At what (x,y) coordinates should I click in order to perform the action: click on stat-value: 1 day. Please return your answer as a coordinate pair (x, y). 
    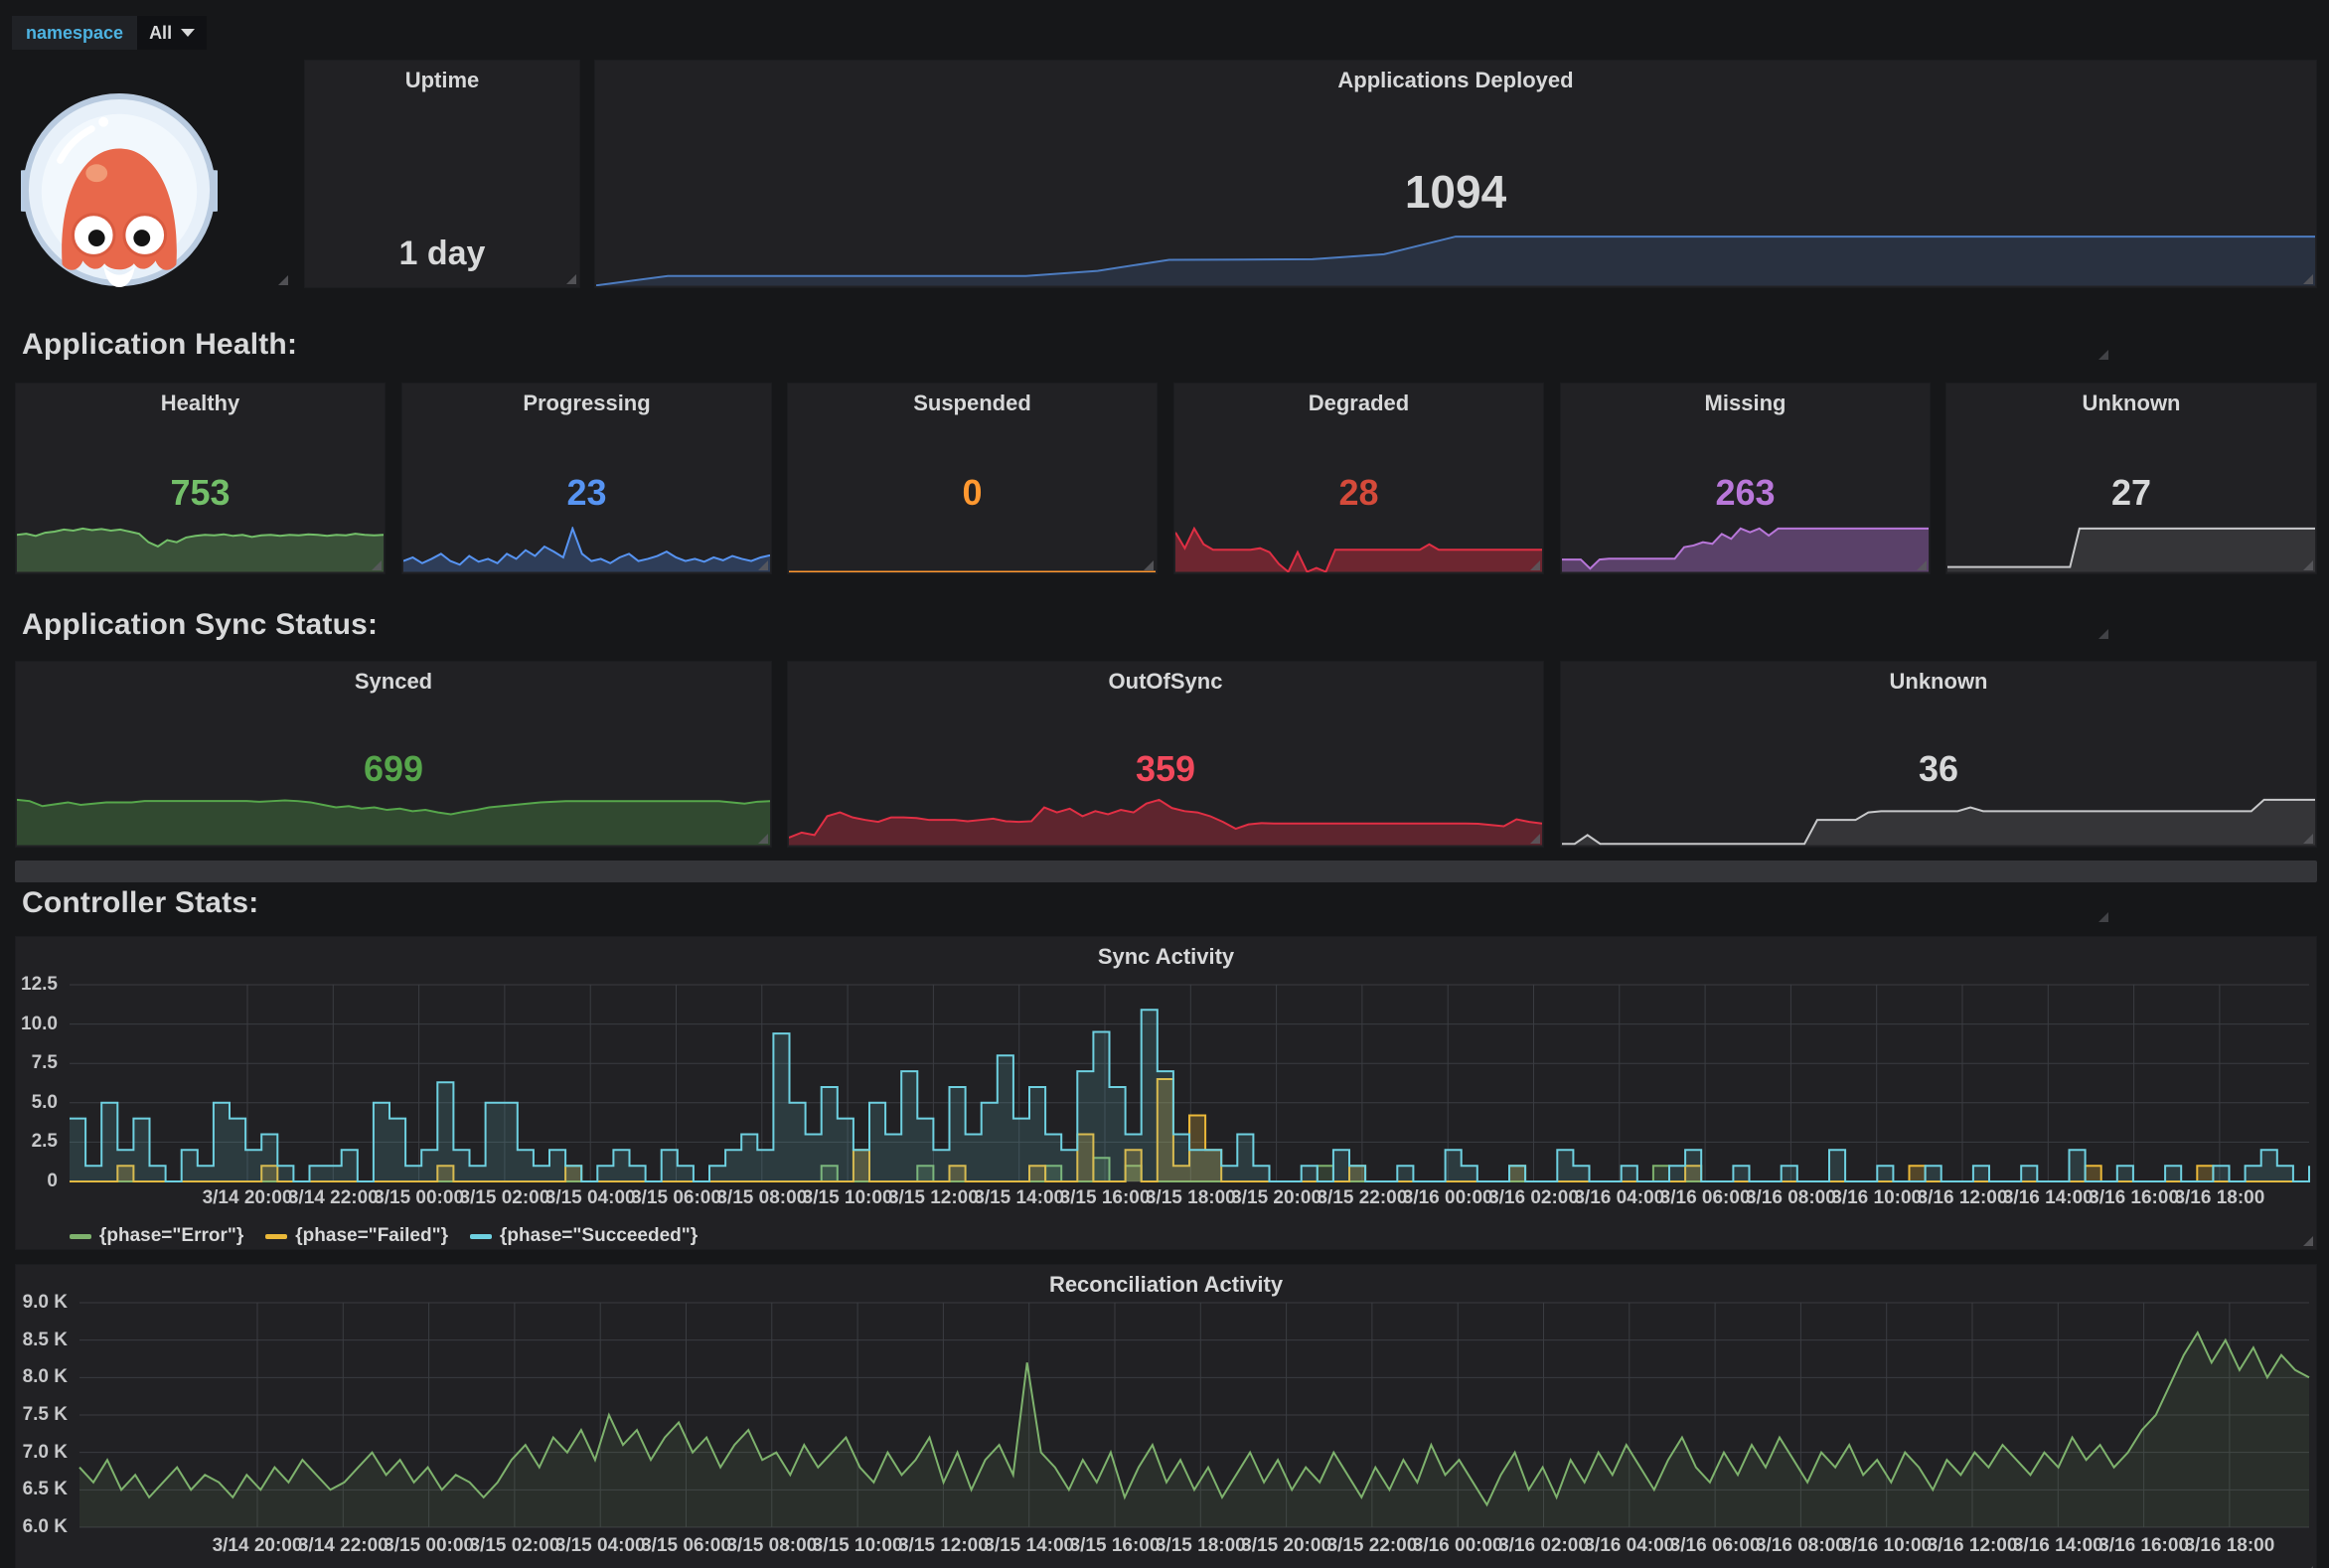
    Looking at the image, I should click on (442, 254).